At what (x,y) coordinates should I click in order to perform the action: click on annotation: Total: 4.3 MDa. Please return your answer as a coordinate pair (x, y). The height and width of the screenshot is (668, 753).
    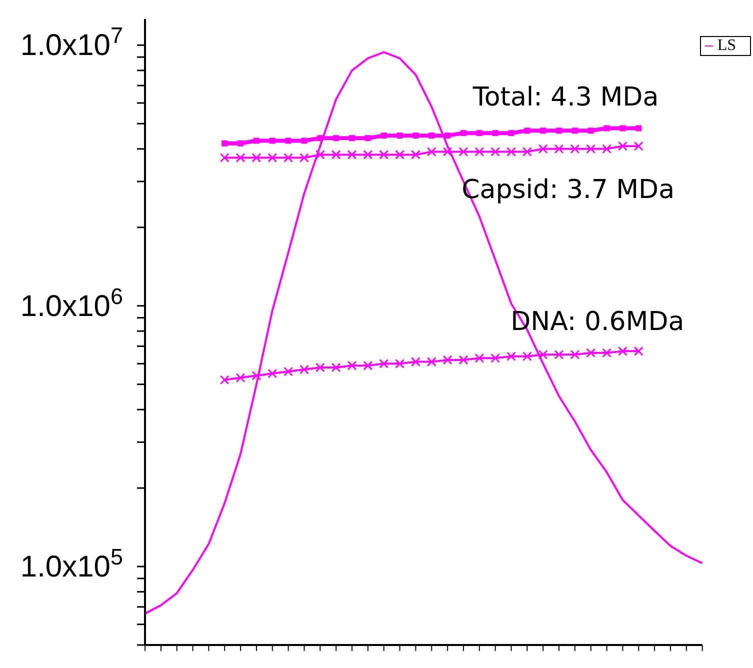
    Looking at the image, I should click on (565, 97).